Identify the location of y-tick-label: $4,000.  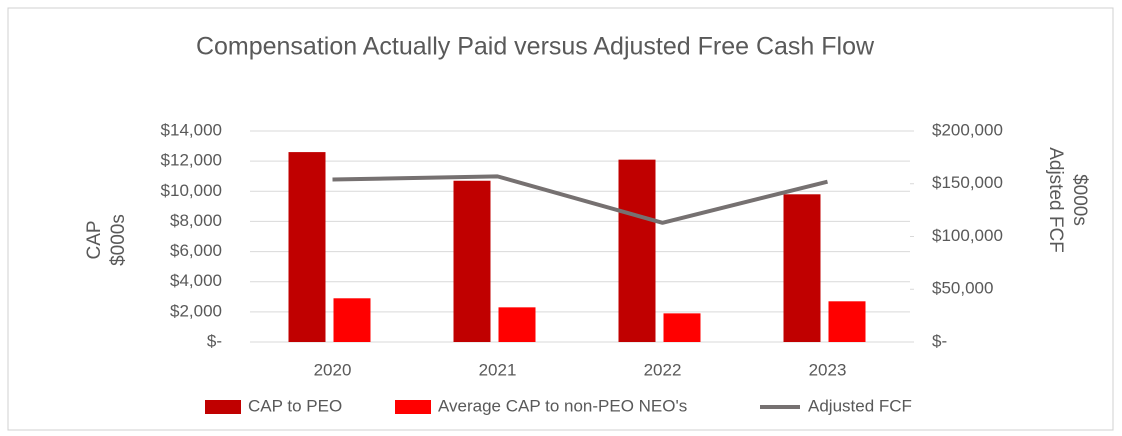
(196, 280).